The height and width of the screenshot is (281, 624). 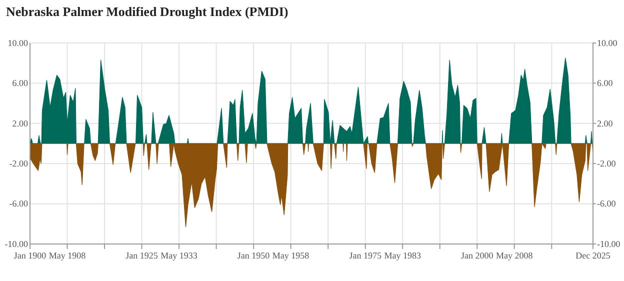 I want to click on x-tick-label: Dec 2025, so click(x=593, y=255).